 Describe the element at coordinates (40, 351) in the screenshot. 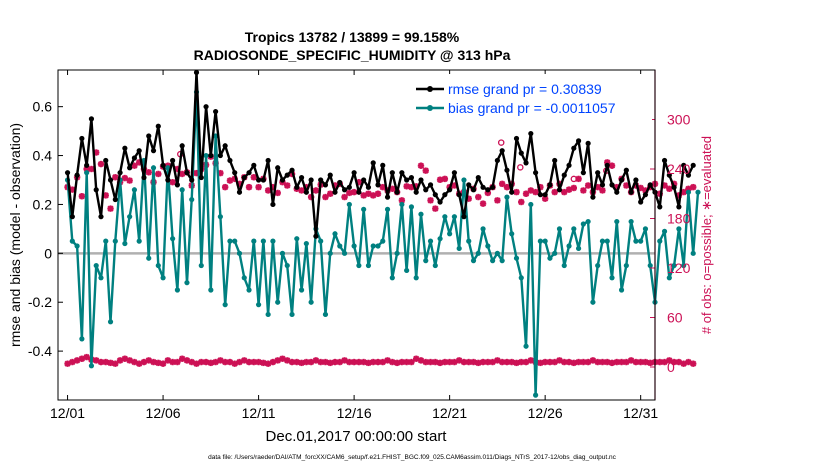

I see `y-left-tick-label: -0.4` at that location.